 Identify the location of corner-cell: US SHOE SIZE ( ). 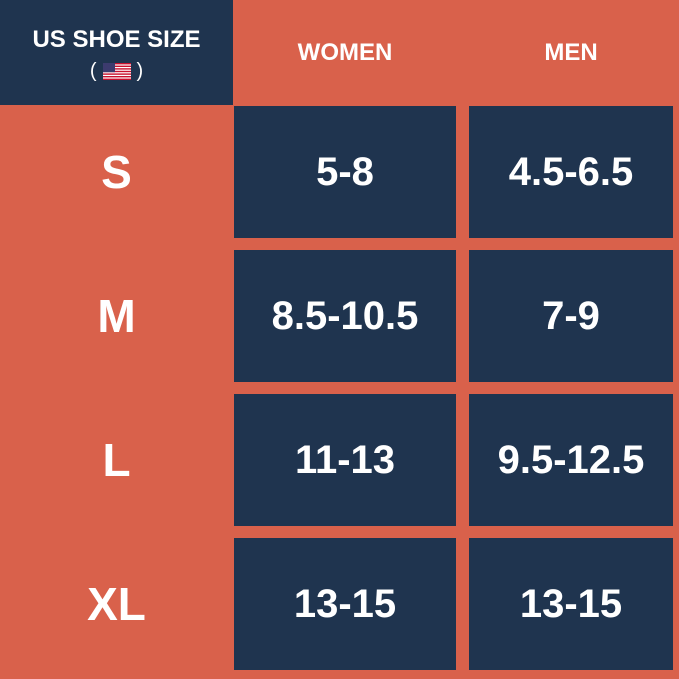
(116, 52).